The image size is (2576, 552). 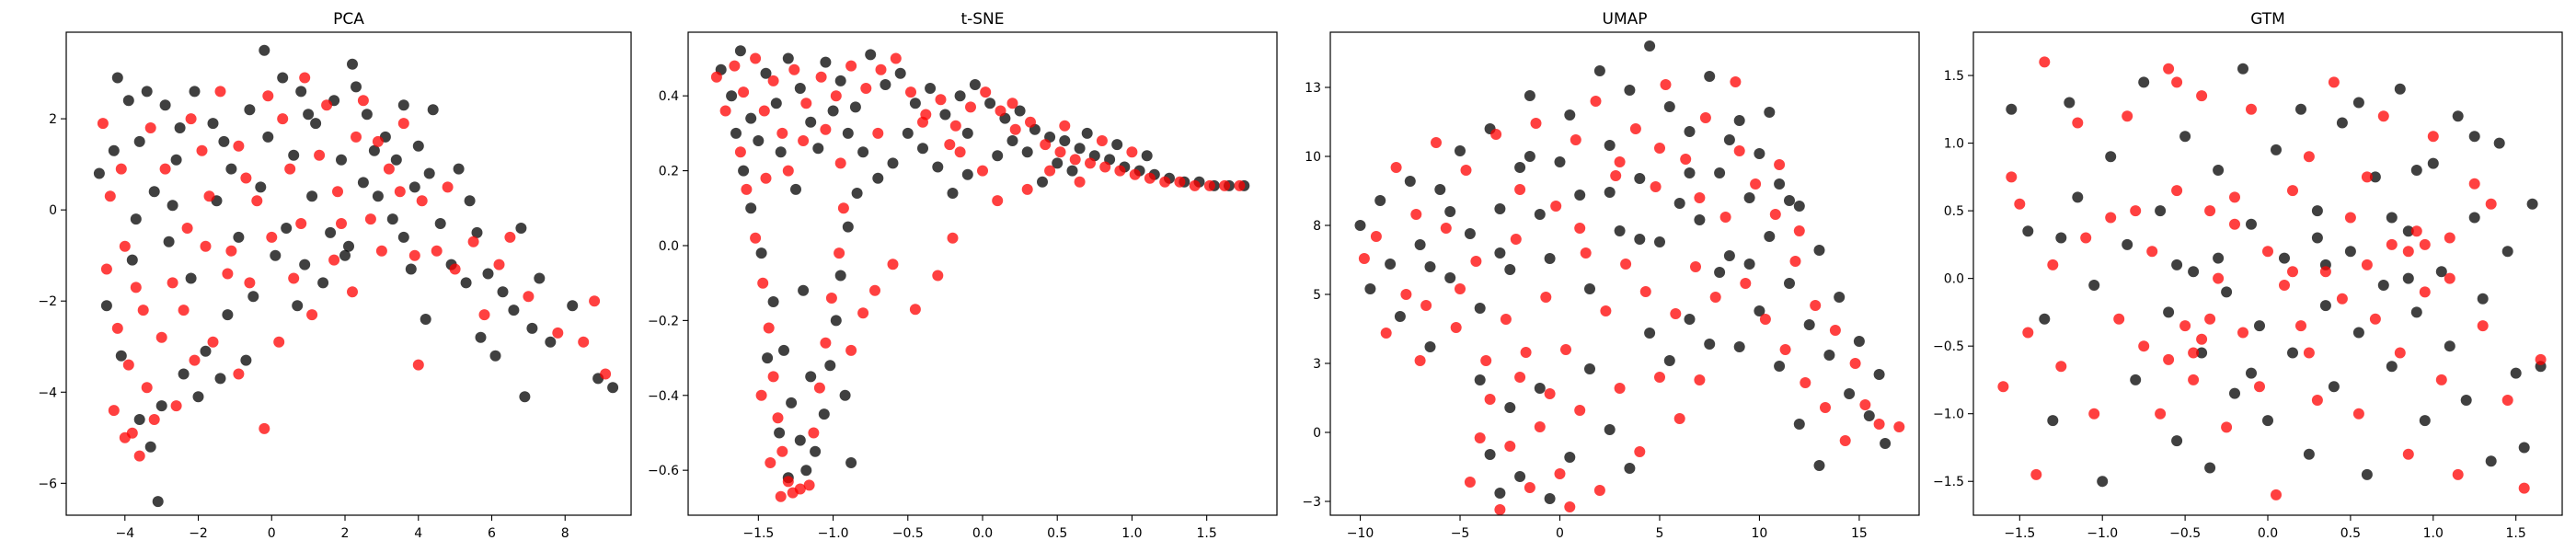 What do you see at coordinates (1948, 415) in the screenshot?
I see `gtm-y-tick-label: −1.0` at bounding box center [1948, 415].